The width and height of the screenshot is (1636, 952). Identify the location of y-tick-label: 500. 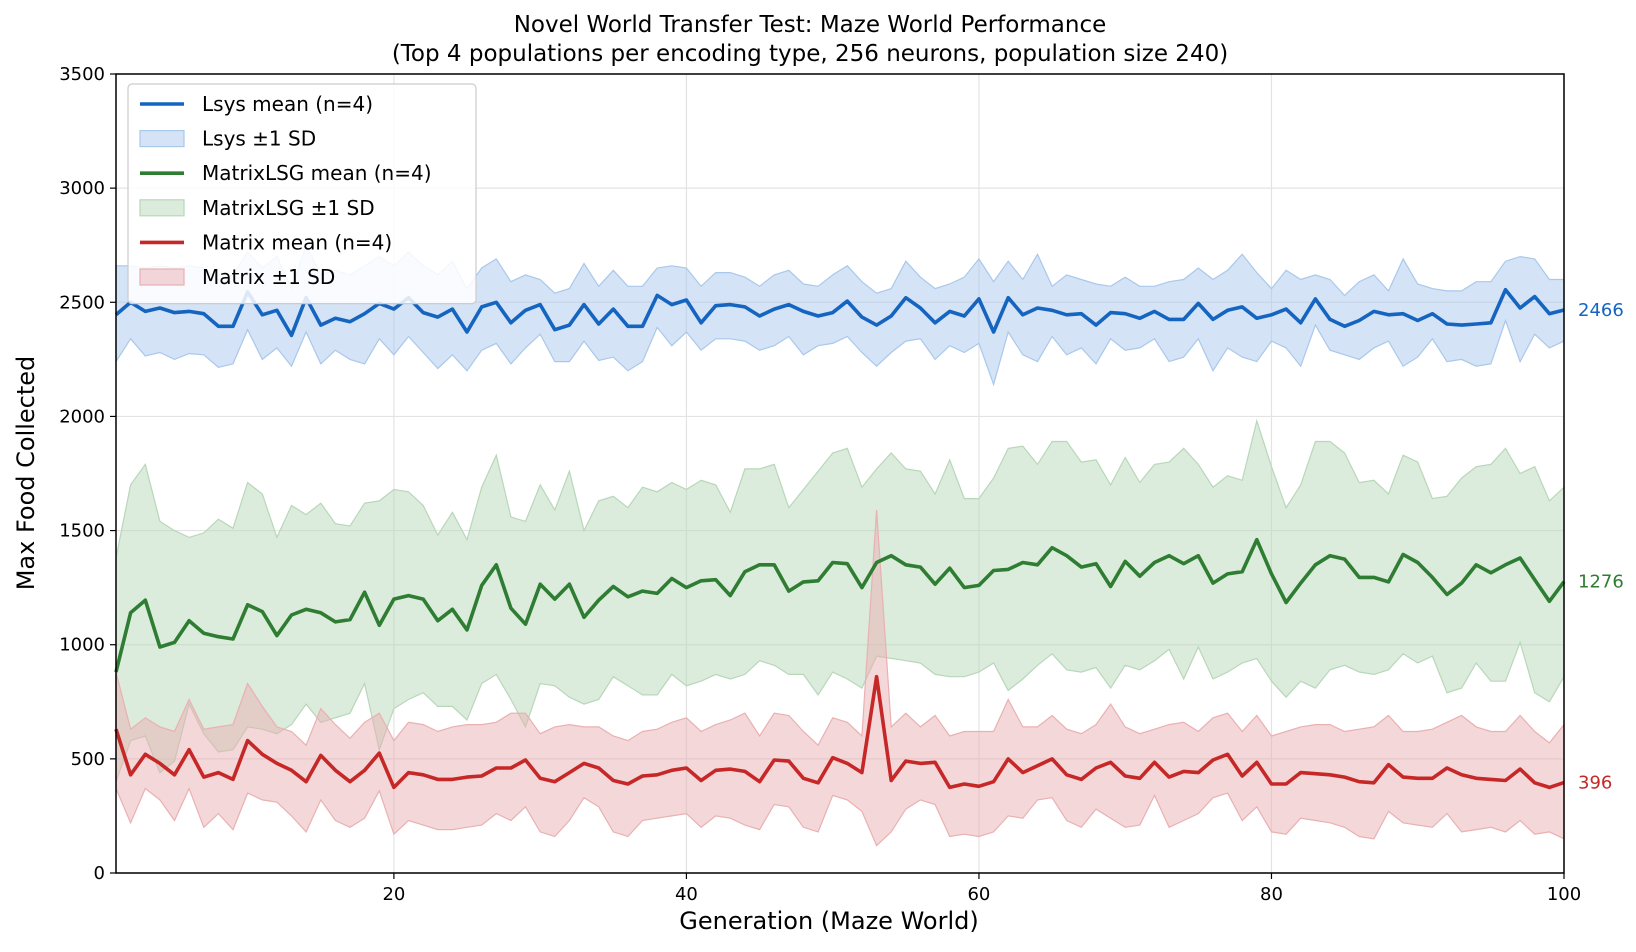
(88, 759).